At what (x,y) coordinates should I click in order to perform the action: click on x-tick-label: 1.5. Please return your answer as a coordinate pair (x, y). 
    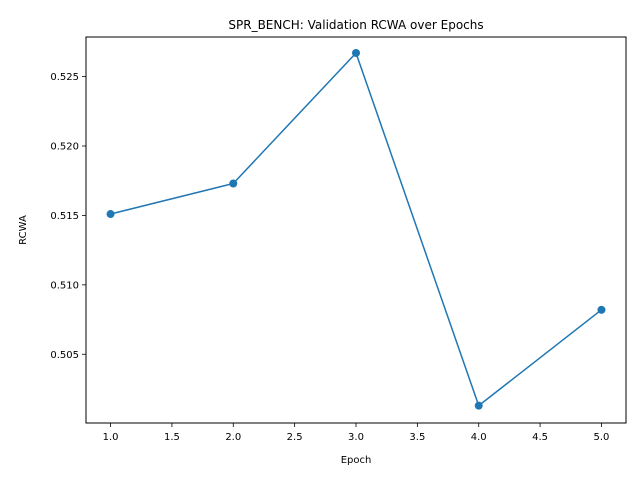
    Looking at the image, I should click on (172, 437).